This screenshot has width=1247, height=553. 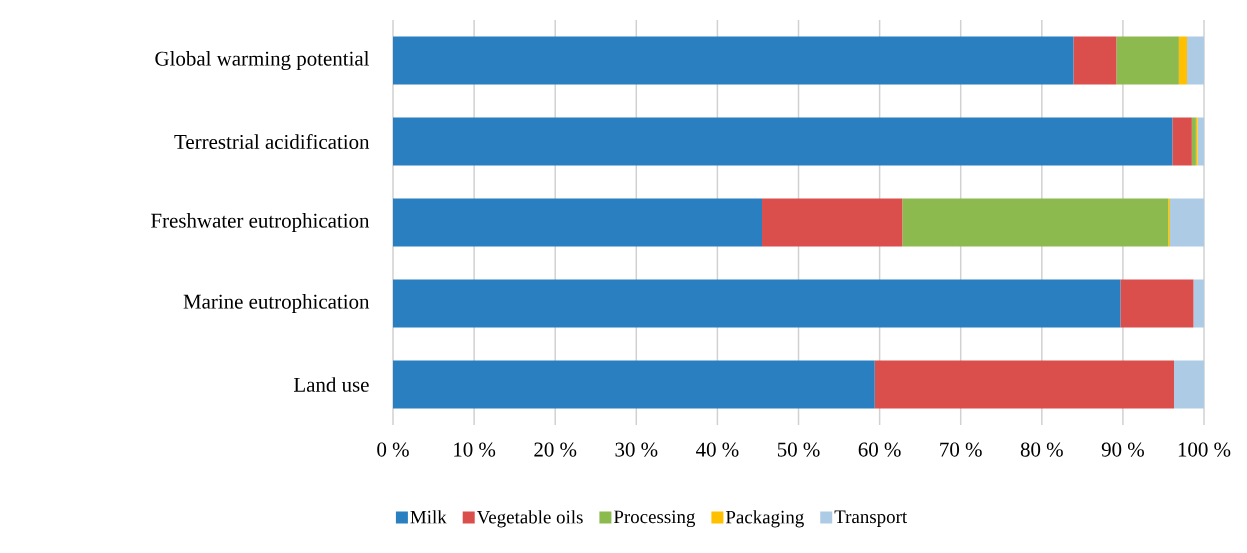 What do you see at coordinates (871, 518) in the screenshot?
I see `legend-label: Transport` at bounding box center [871, 518].